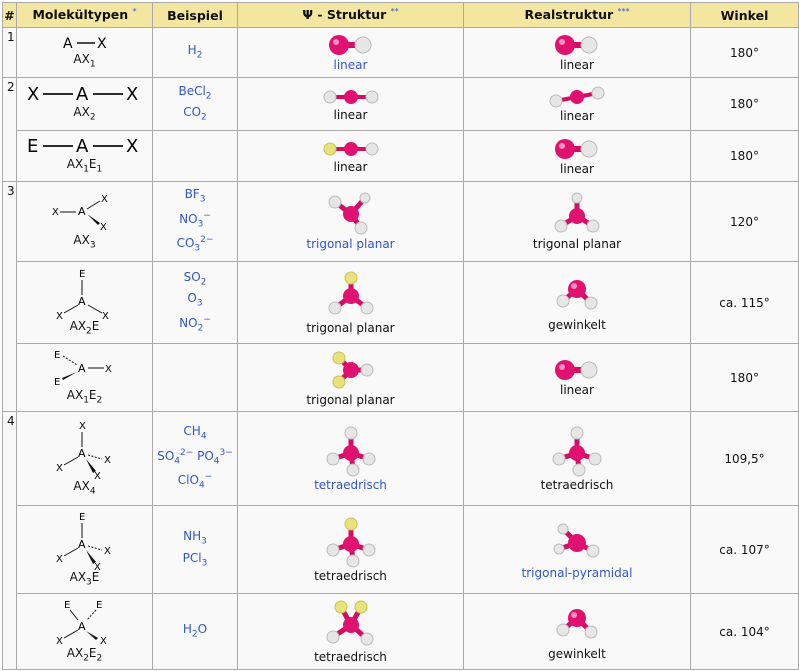  What do you see at coordinates (744, 549) in the screenshot?
I see `angle-cell: ca. 107°` at bounding box center [744, 549].